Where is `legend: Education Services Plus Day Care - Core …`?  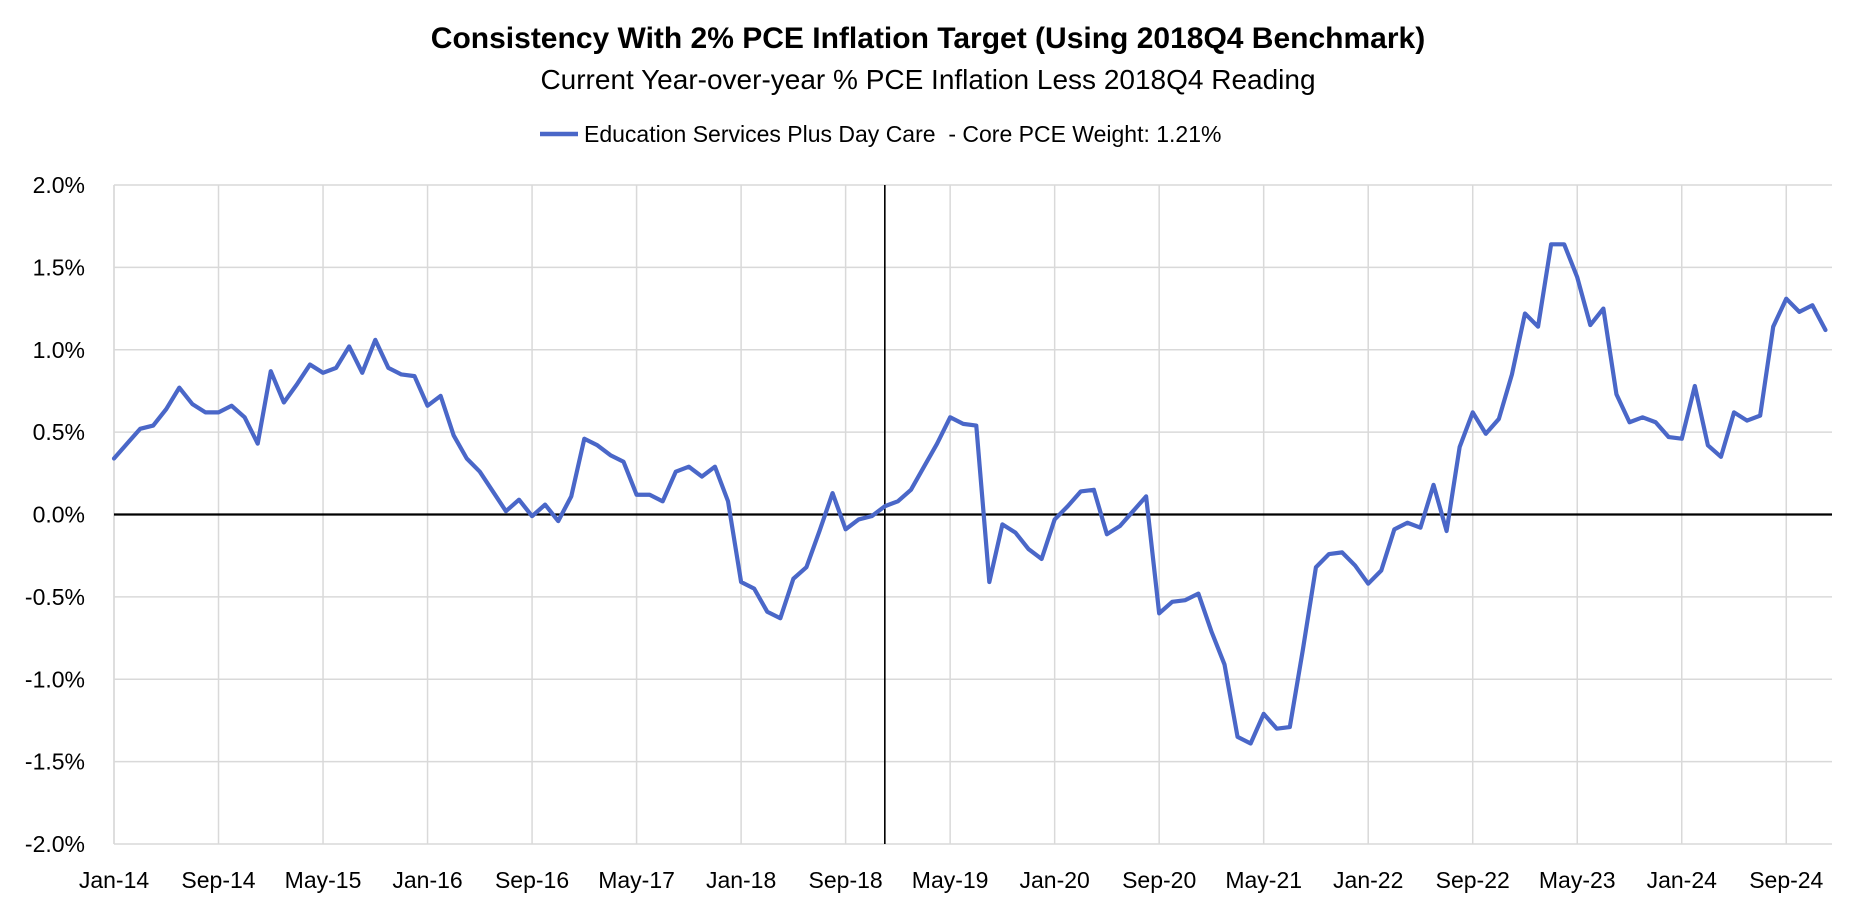
legend: Education Services Plus Day Care - Core … is located at coordinates (880, 134).